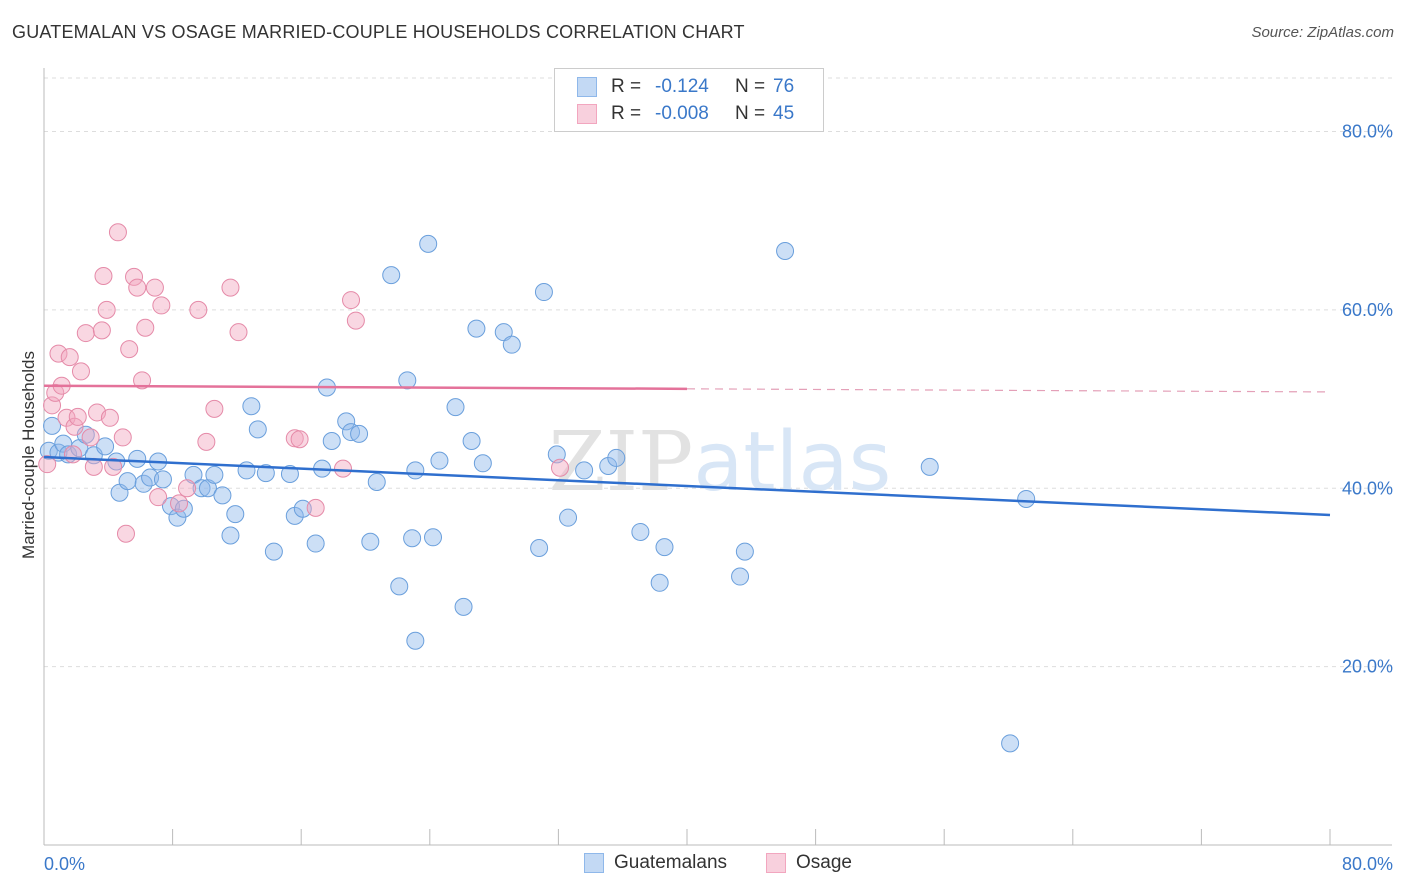  What do you see at coordinates (784, 86) in the screenshot?
I see `n-value: 76` at bounding box center [784, 86].